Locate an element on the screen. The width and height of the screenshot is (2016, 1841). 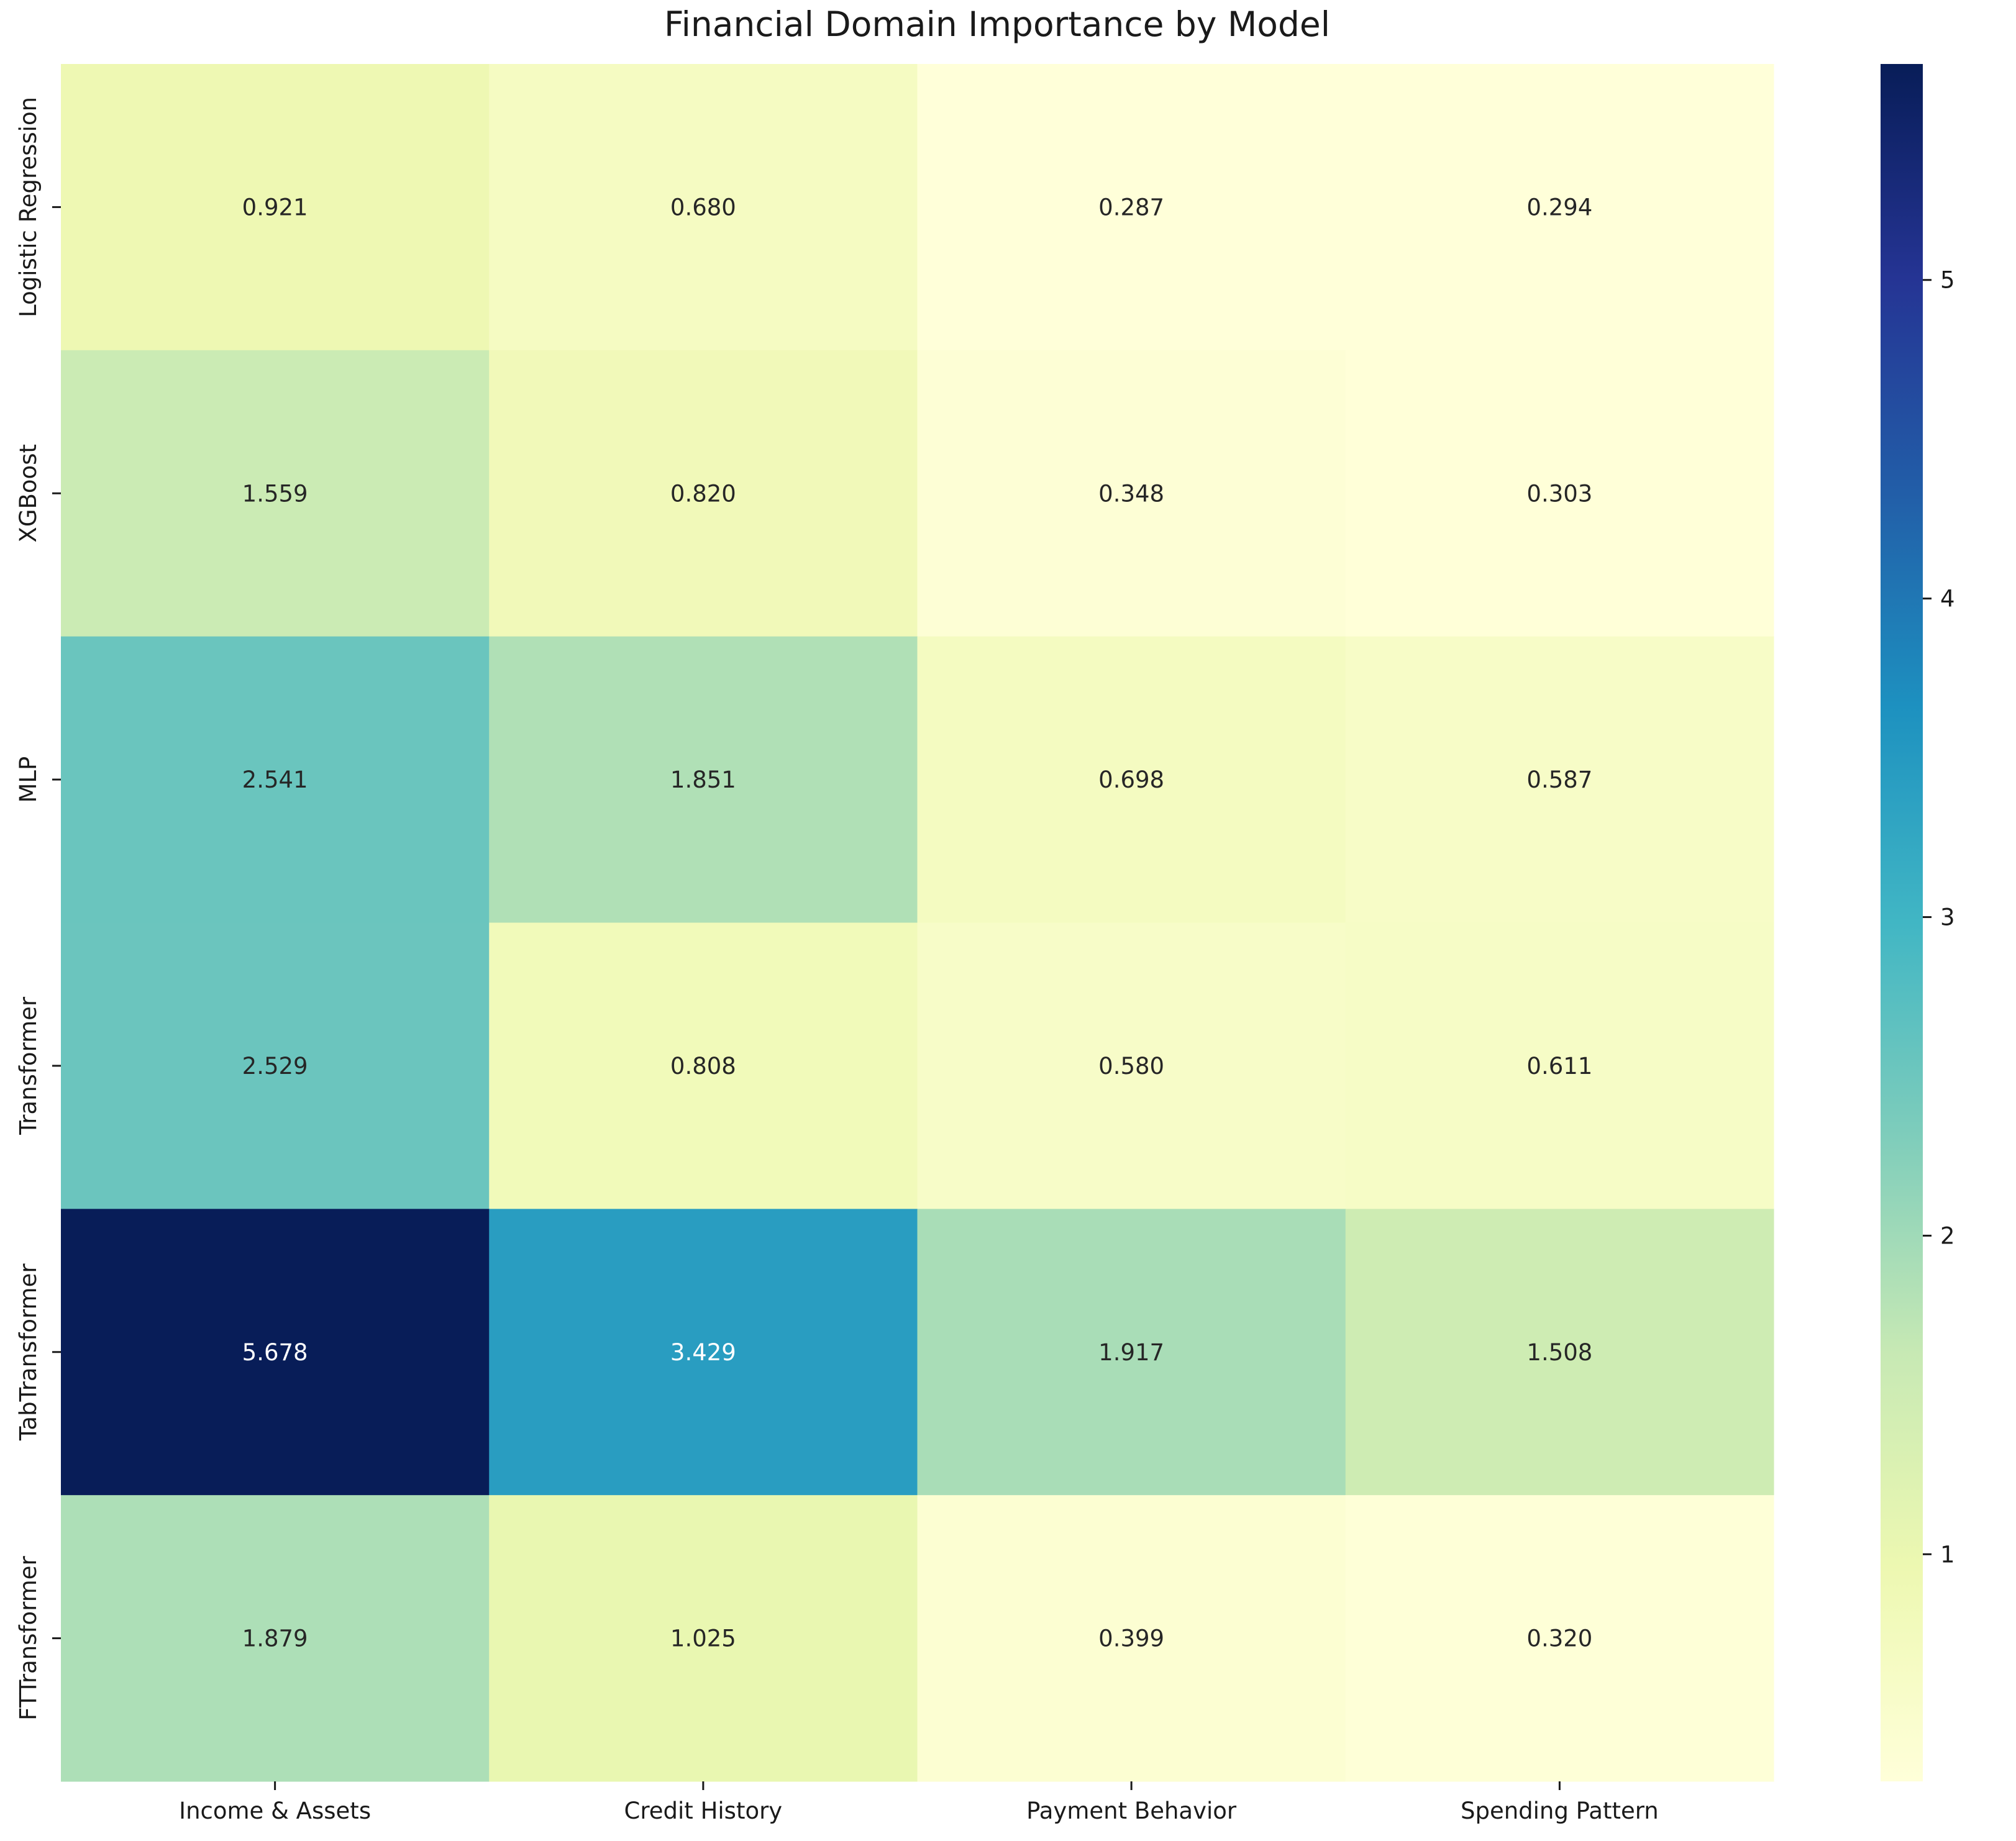
row-label: FTTransformer is located at coordinates (28, 1637).